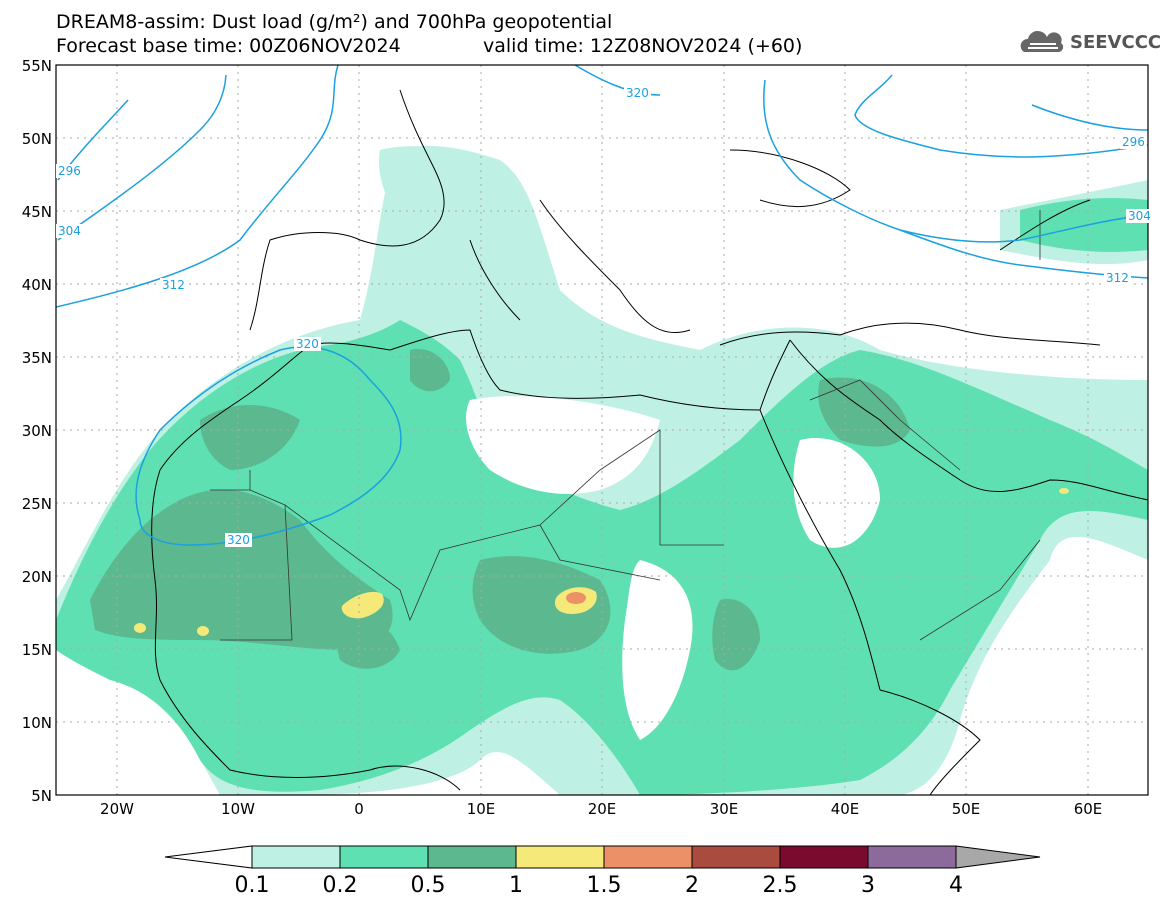 The height and width of the screenshot is (907, 1165). What do you see at coordinates (36, 66) in the screenshot?
I see `lat-label: 55N` at bounding box center [36, 66].